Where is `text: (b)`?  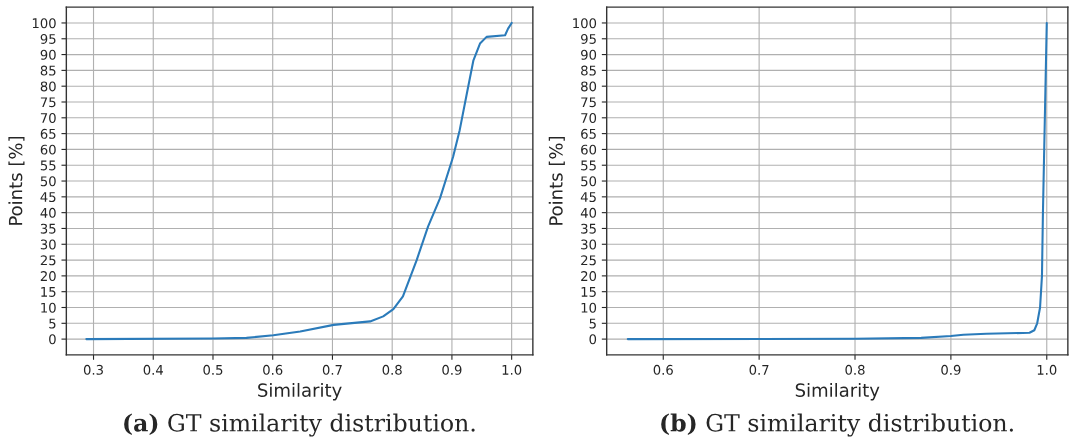 text: (b) is located at coordinates (678, 424).